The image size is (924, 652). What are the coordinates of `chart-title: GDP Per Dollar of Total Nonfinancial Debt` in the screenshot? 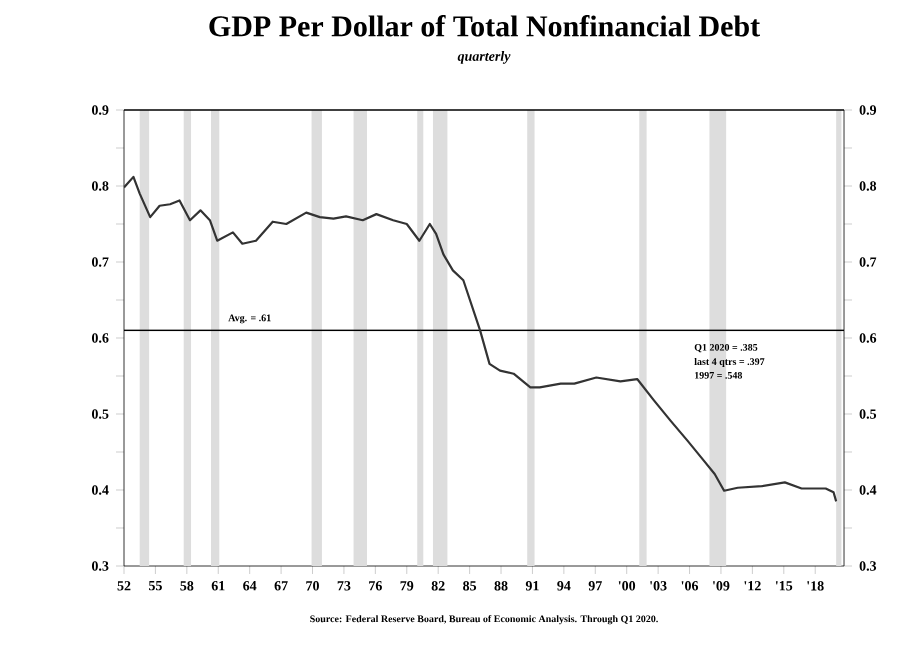 It's located at (484, 26).